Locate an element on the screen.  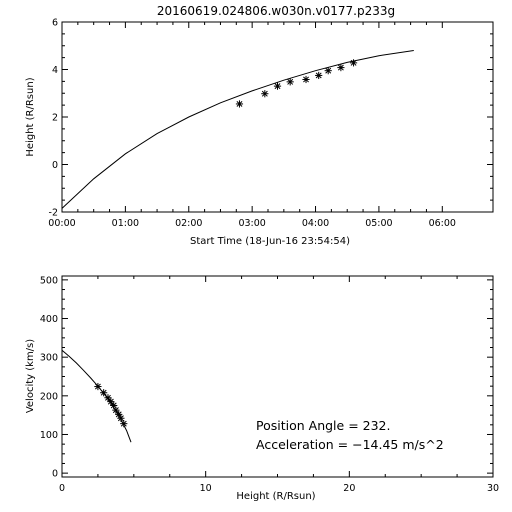
velocity-height-y-tick-label: 0 is located at coordinates (55, 474).